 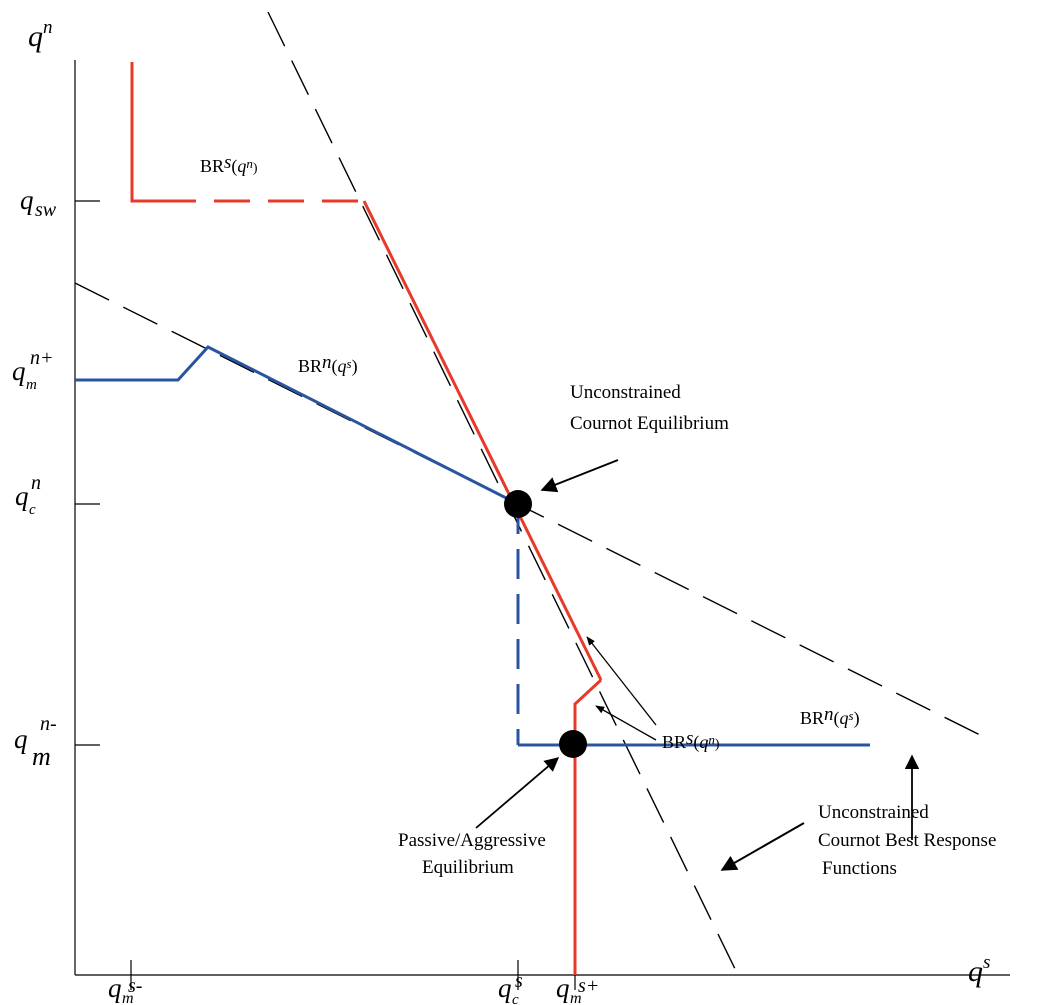 What do you see at coordinates (626, 723) in the screenshot?
I see `arrow-brs-lower-to-kink` at bounding box center [626, 723].